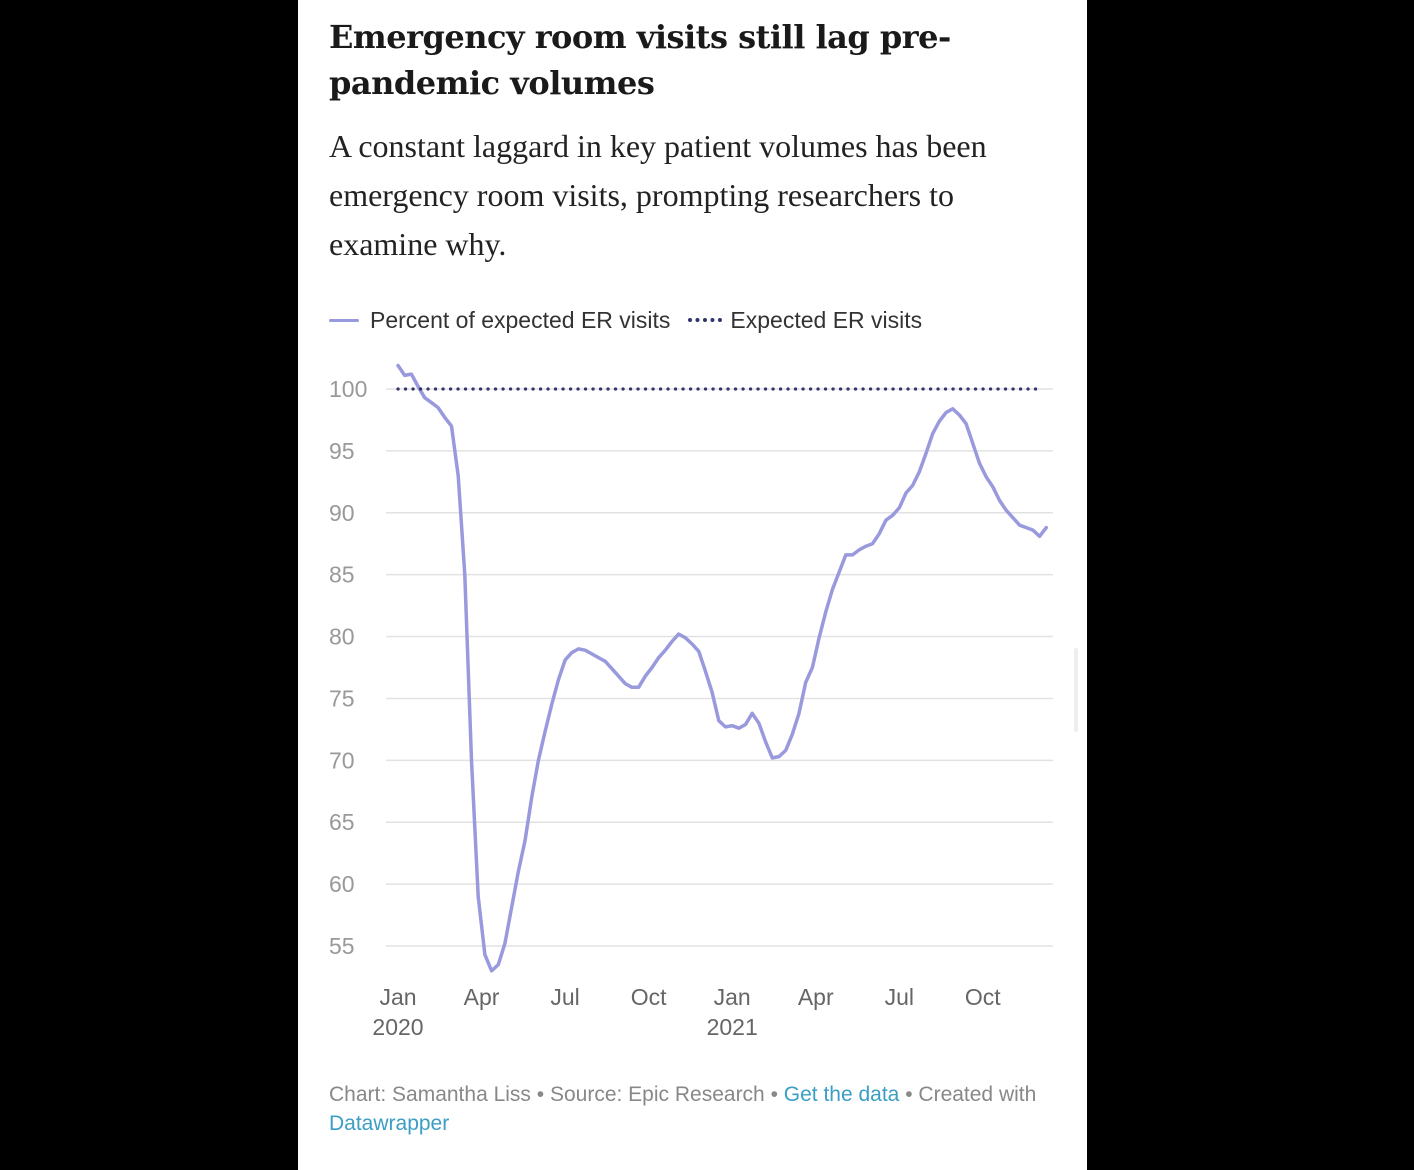 The width and height of the screenshot is (1414, 1170). I want to click on y-tick-label: 85, so click(342, 575).